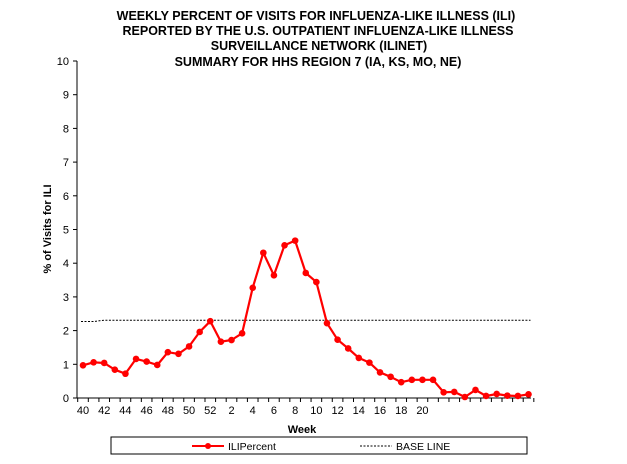  Describe the element at coordinates (208, 446) in the screenshot. I see `legend-ili-marker` at that location.